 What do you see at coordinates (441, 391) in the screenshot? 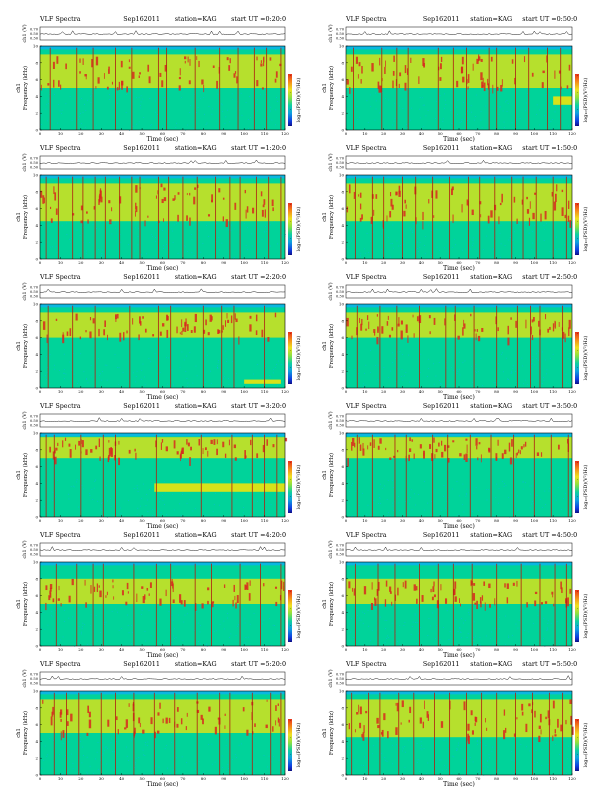
I see `x-tick-label: 50` at bounding box center [441, 391].